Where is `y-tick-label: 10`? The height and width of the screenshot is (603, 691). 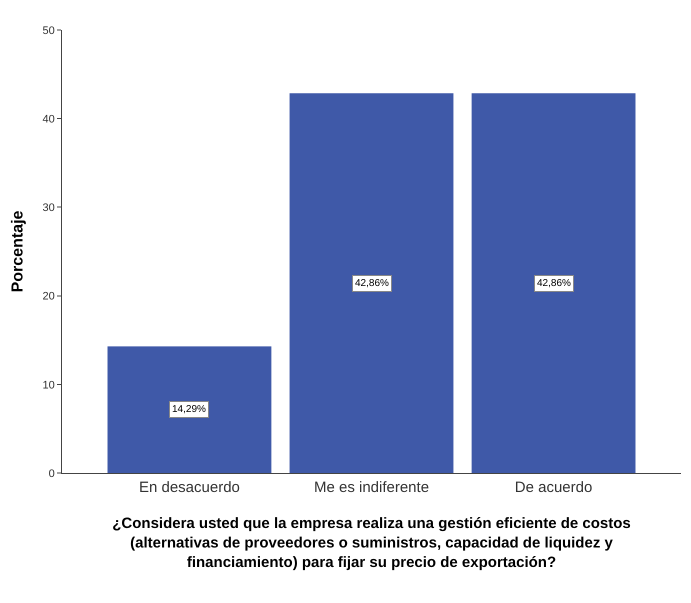
y-tick-label: 10 is located at coordinates (48, 385).